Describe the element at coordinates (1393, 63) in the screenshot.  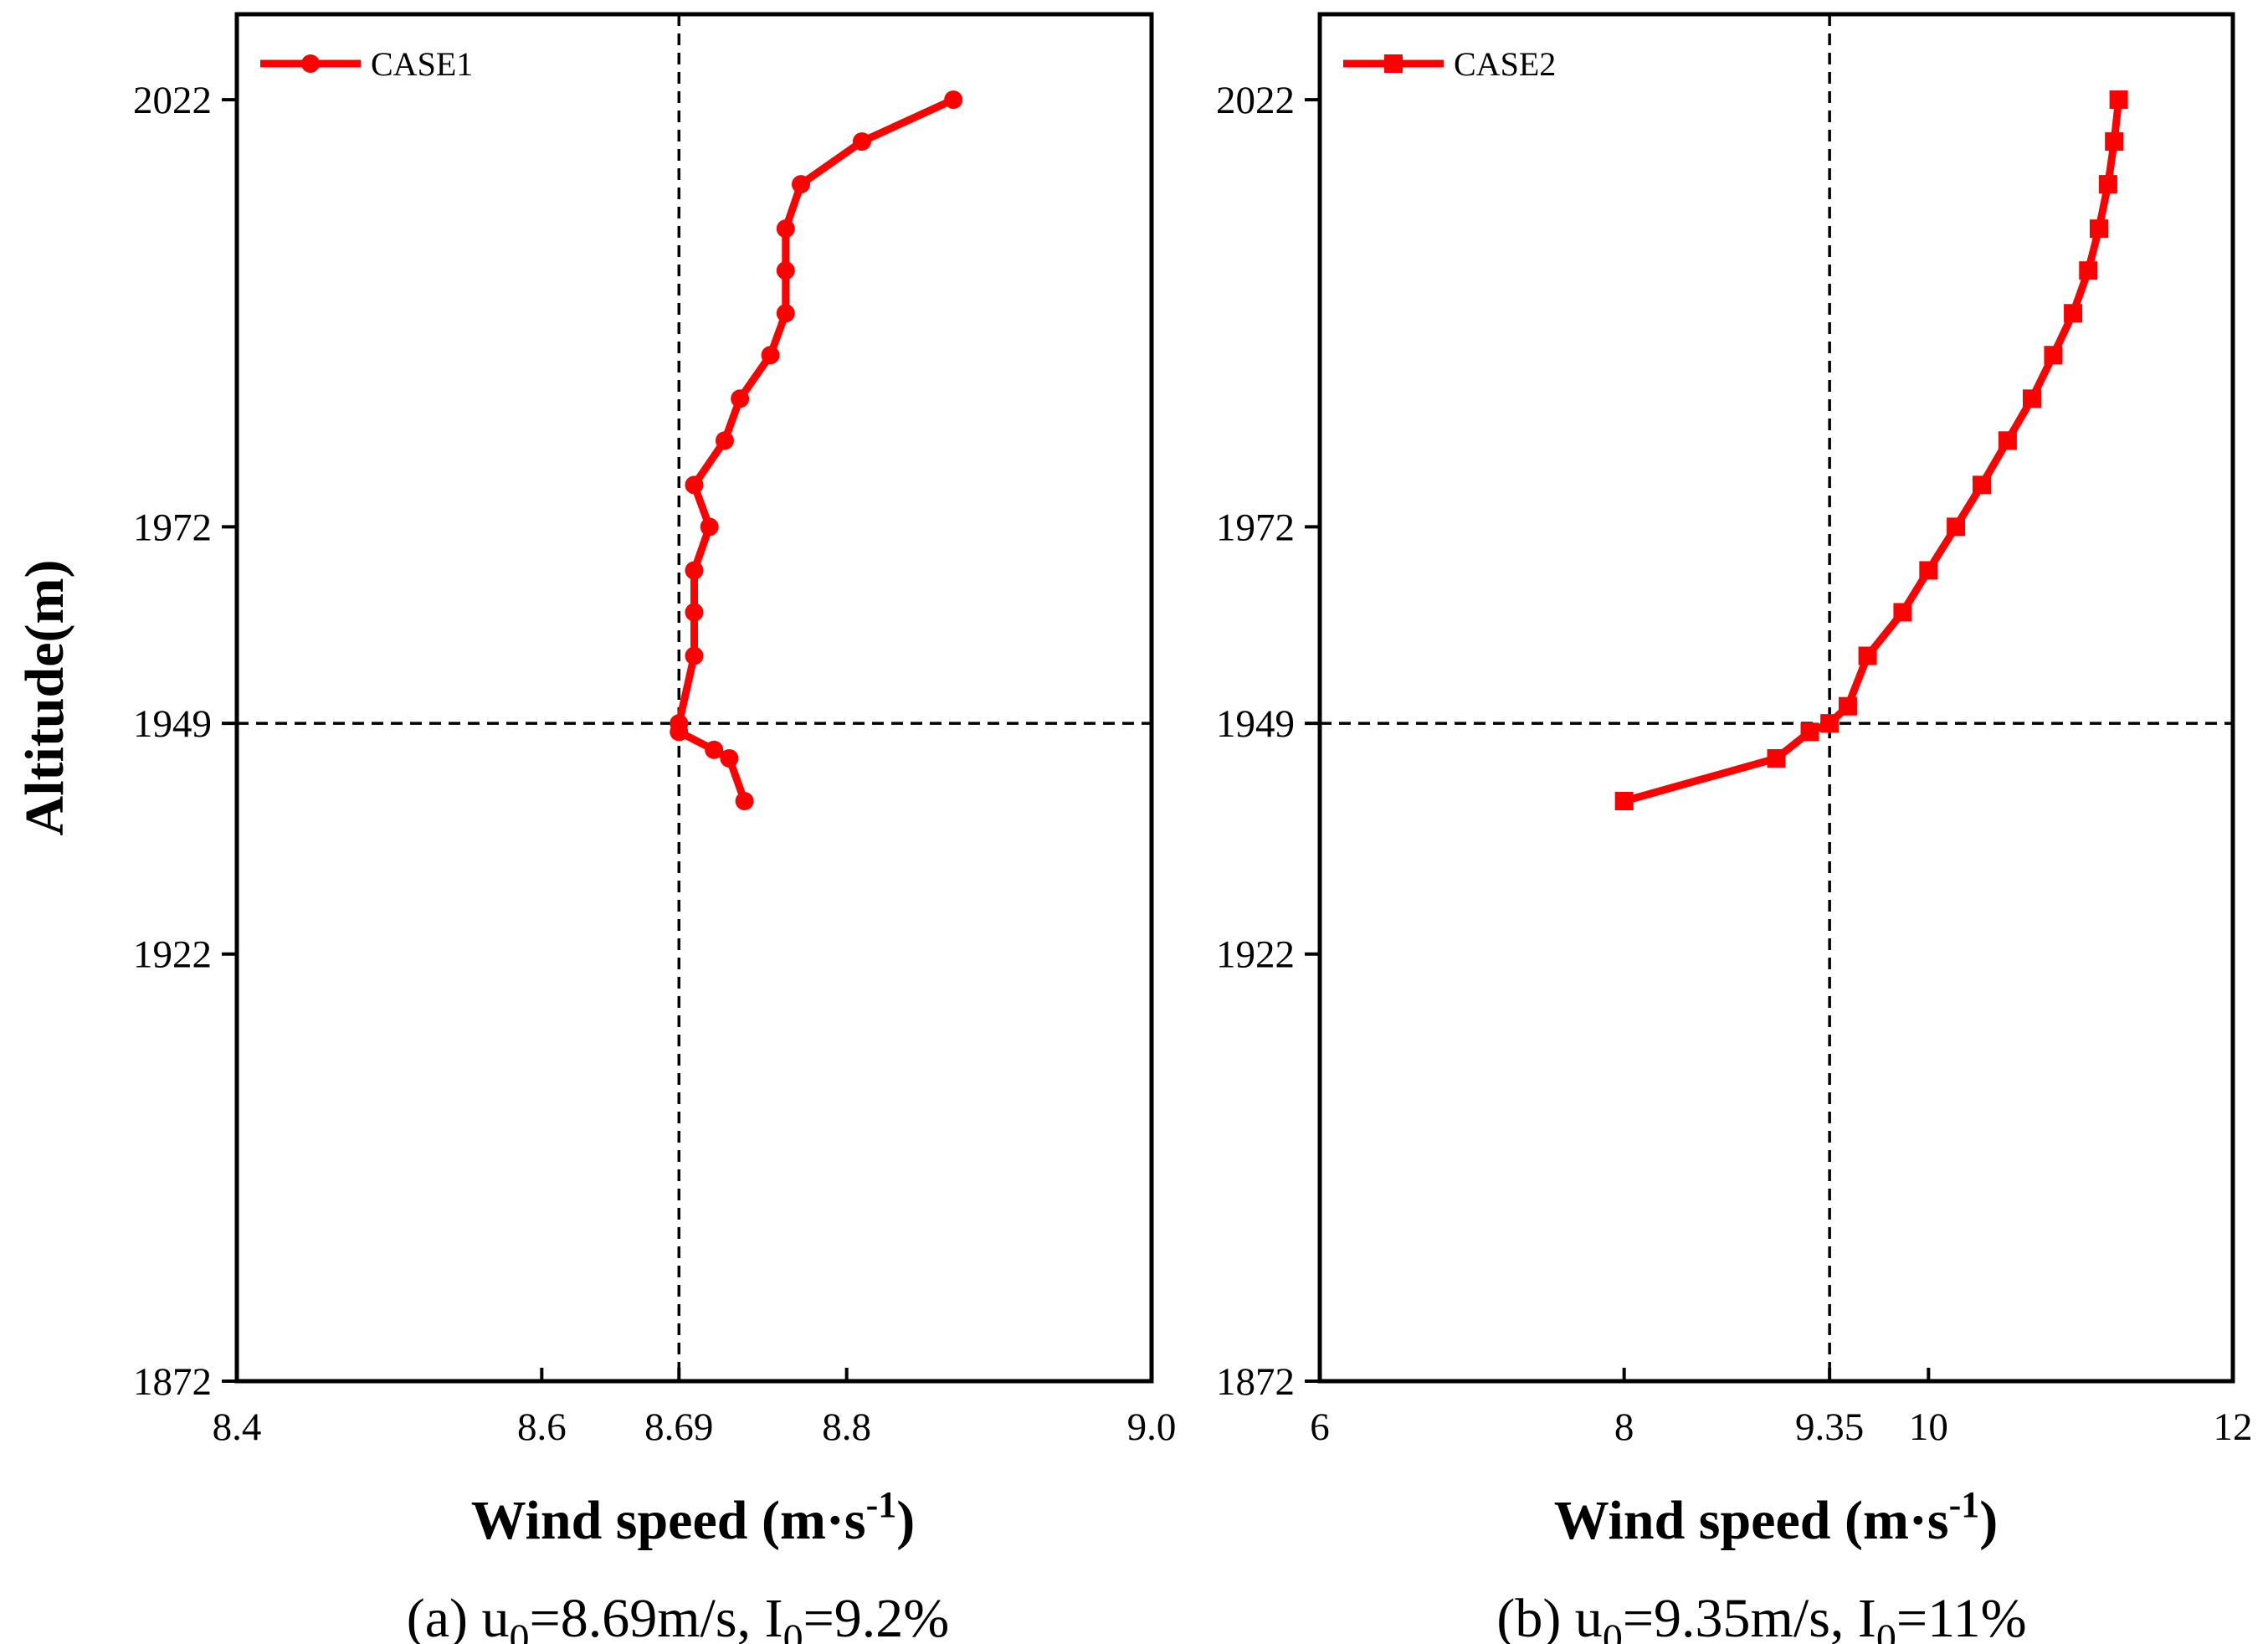
I see `legend-marker-case2` at that location.